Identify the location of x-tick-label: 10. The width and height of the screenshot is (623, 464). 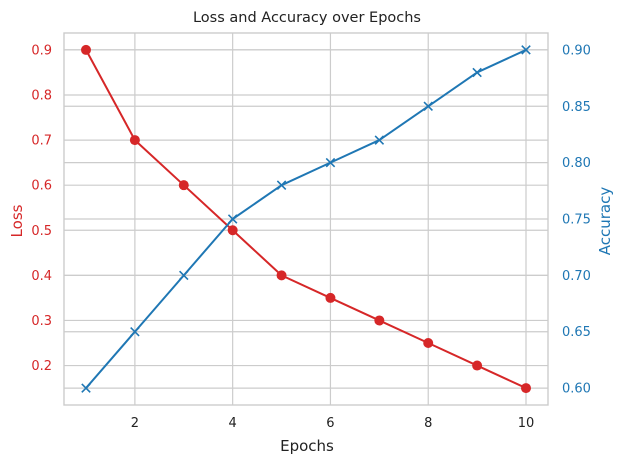
(526, 423).